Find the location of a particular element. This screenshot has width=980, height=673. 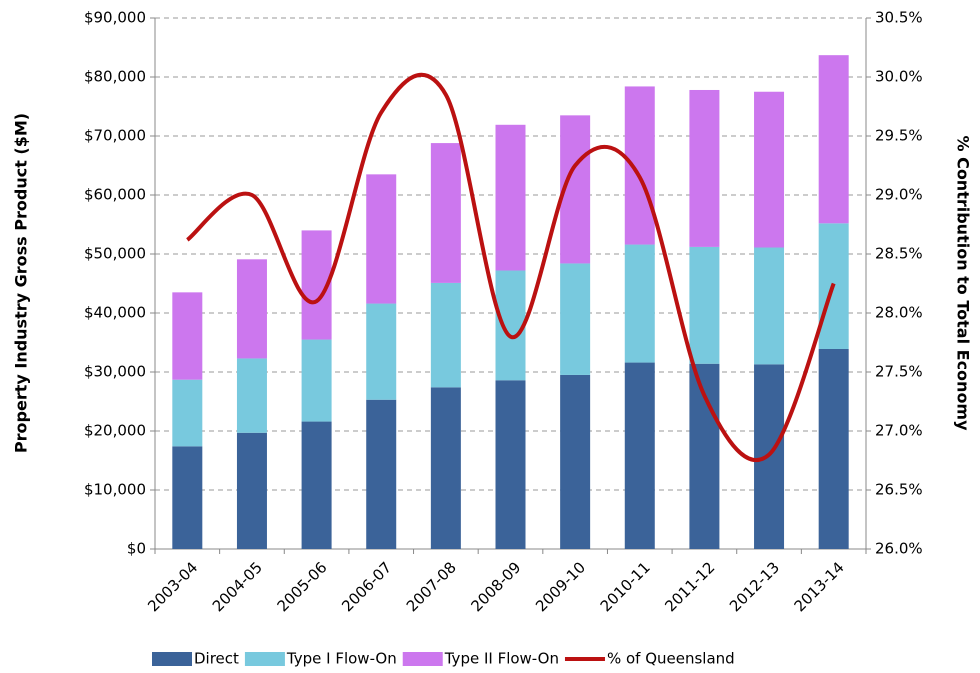

y2-tick-label: 26.0% is located at coordinates (899, 549).